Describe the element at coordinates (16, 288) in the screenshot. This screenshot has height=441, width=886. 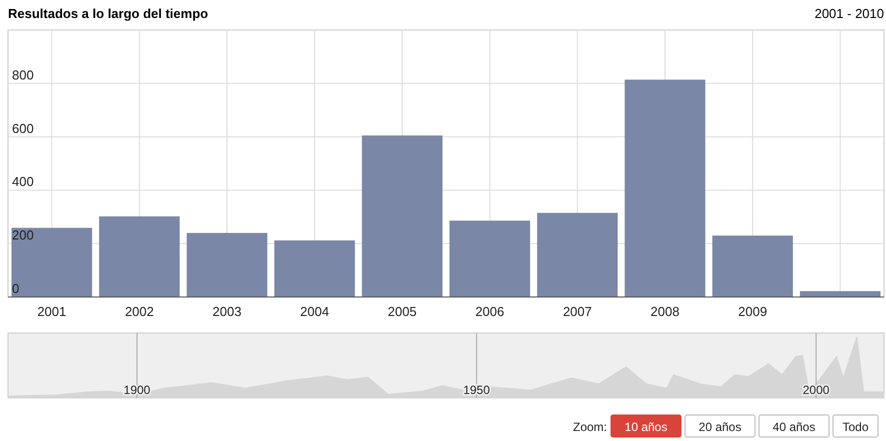
I see `y-tick-label: 0` at that location.